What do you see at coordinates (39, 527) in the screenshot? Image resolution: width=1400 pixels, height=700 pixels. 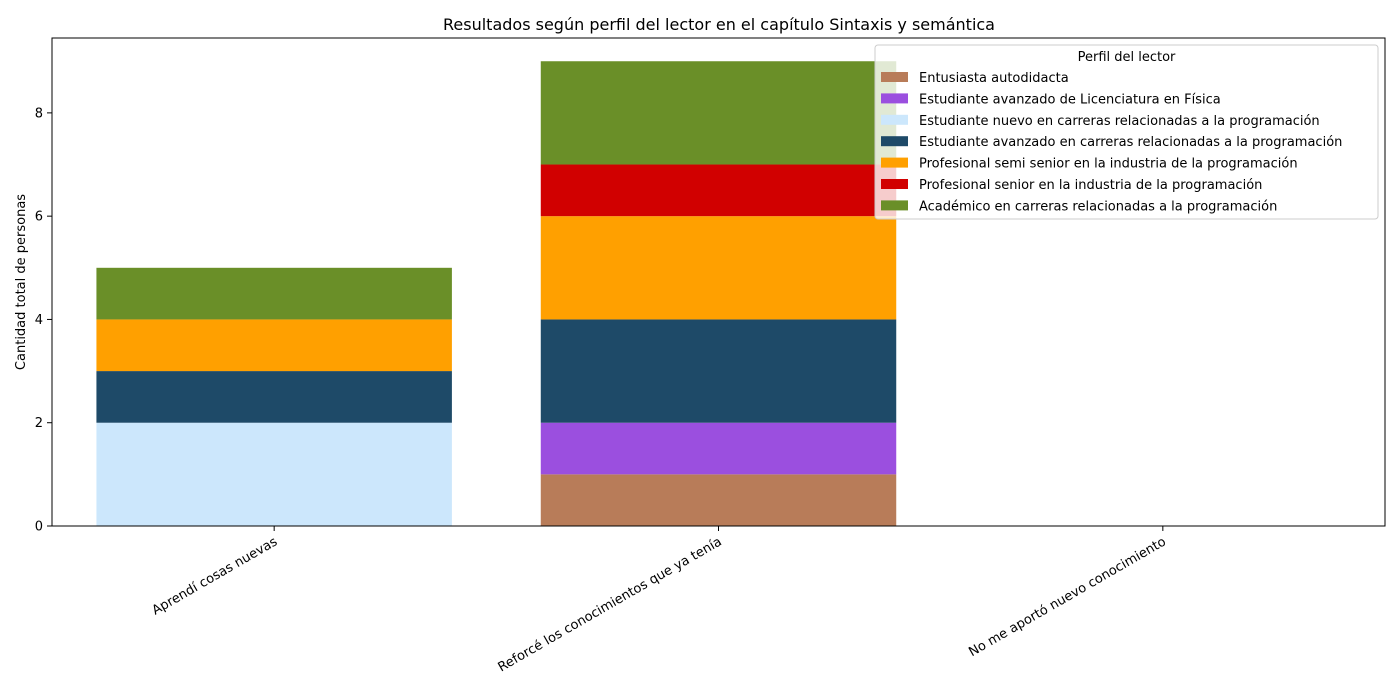 I see `y-tick-label-0: 0` at bounding box center [39, 527].